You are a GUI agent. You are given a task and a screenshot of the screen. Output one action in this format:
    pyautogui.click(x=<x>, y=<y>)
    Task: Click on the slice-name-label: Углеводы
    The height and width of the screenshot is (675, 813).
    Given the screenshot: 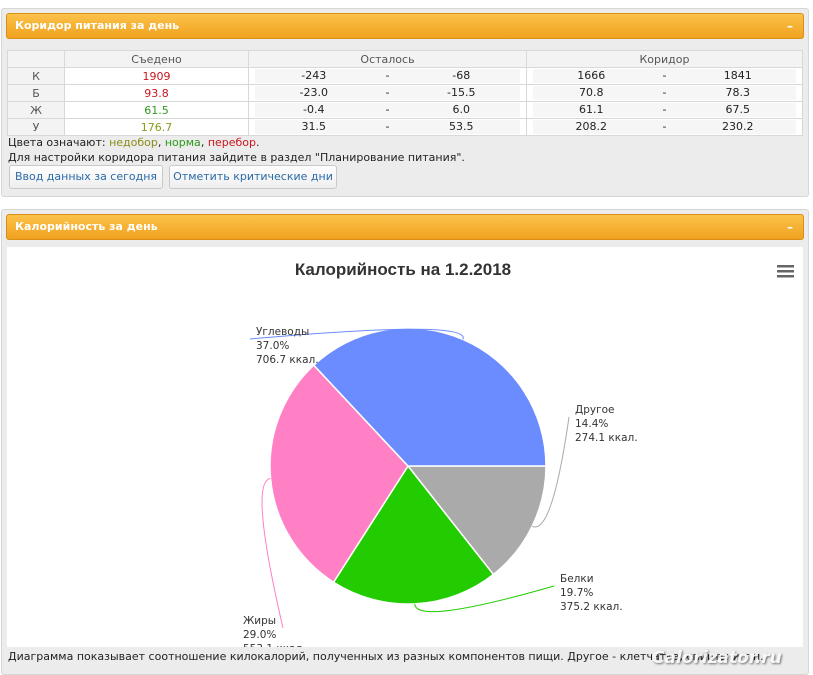 What is the action you would take?
    pyautogui.click(x=282, y=332)
    